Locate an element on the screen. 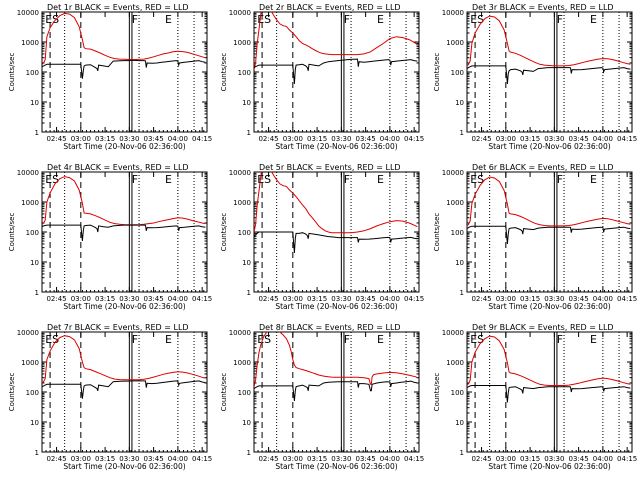 The width and height of the screenshot is (640, 480). panel-title: Det 3r BLACK = Events, RED = LLD is located at coordinates (543, 7).